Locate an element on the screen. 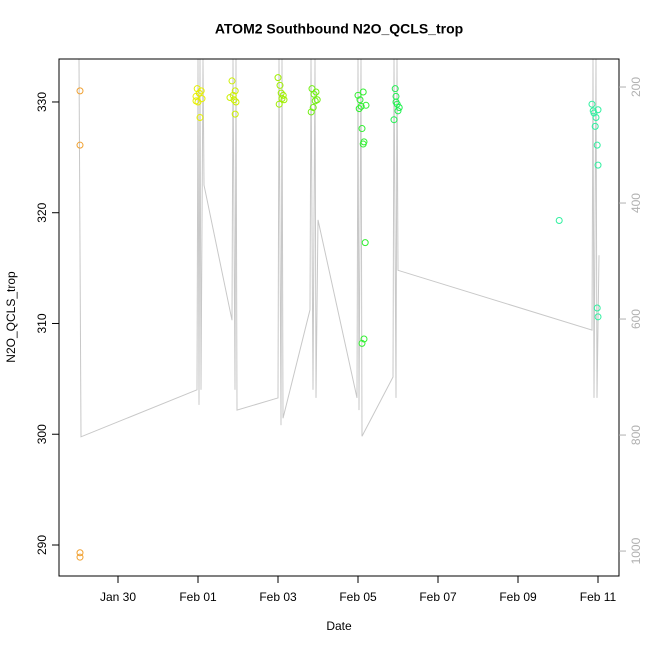  y2-tick-label: 1000 is located at coordinates (636, 550).